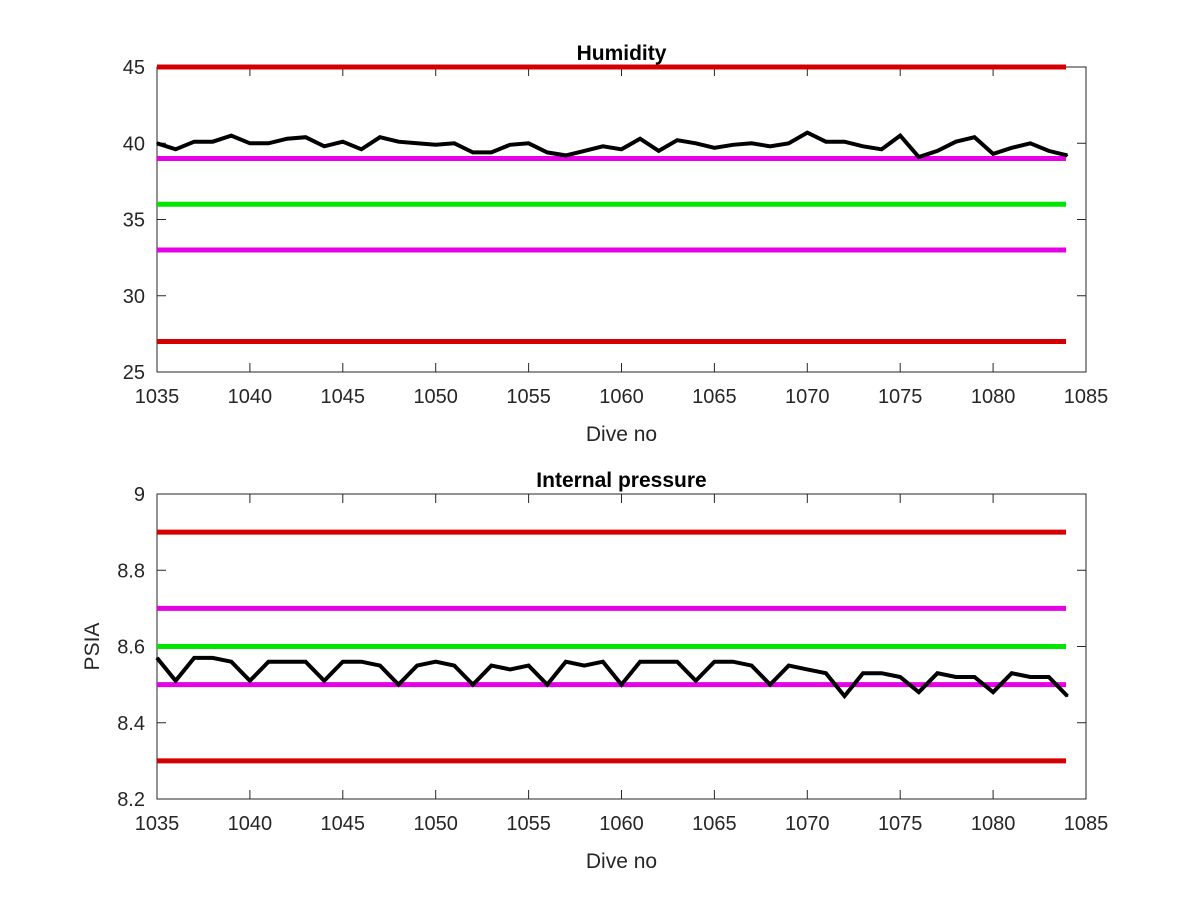 This screenshot has width=1200, height=900. I want to click on y-tick-label: 30, so click(134, 297).